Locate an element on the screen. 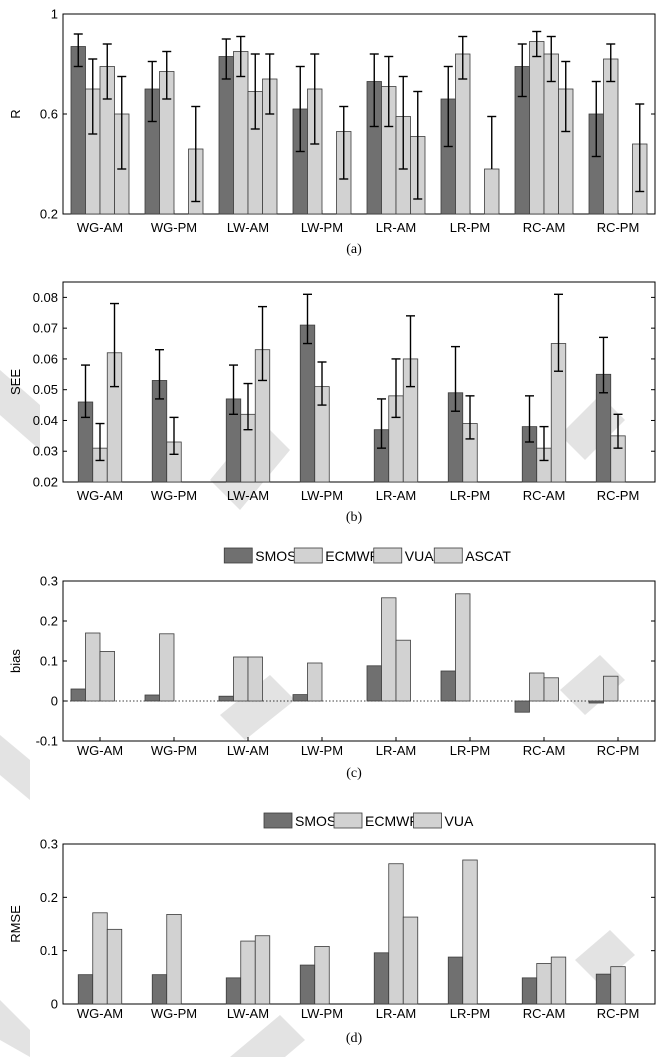 The height and width of the screenshot is (1057, 665). panel-label: (b) is located at coordinates (354, 517).